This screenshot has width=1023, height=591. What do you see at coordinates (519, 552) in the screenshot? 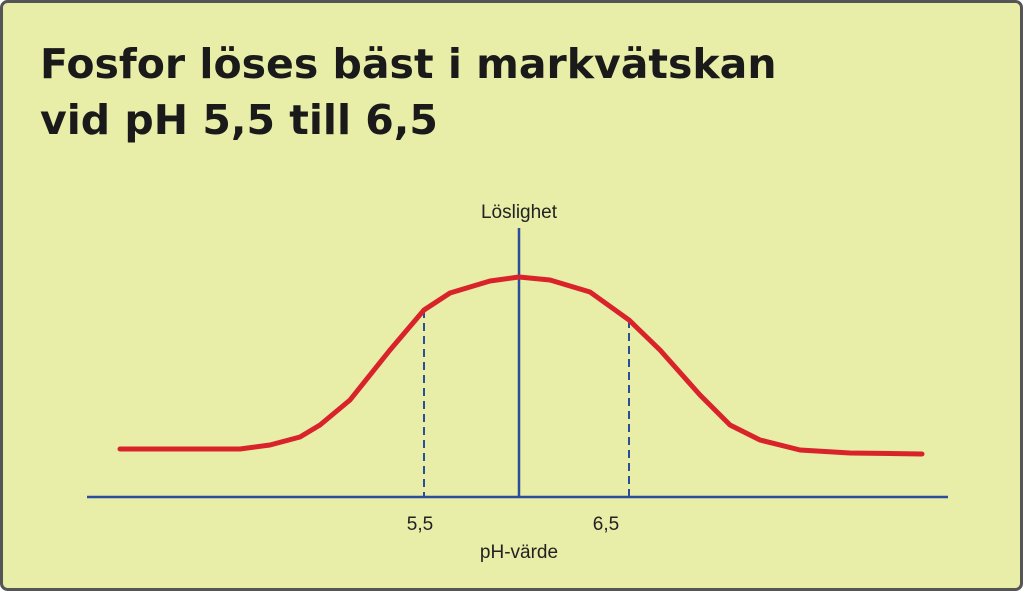
I see `x-axis-label: pH-värde` at bounding box center [519, 552].